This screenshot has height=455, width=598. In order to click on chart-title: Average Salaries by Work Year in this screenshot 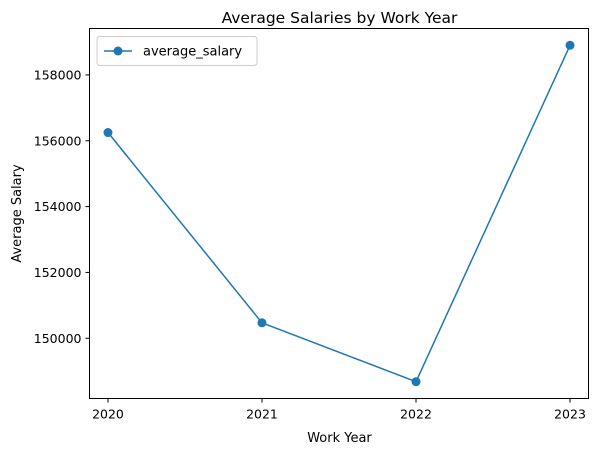, I will do `click(340, 18)`.